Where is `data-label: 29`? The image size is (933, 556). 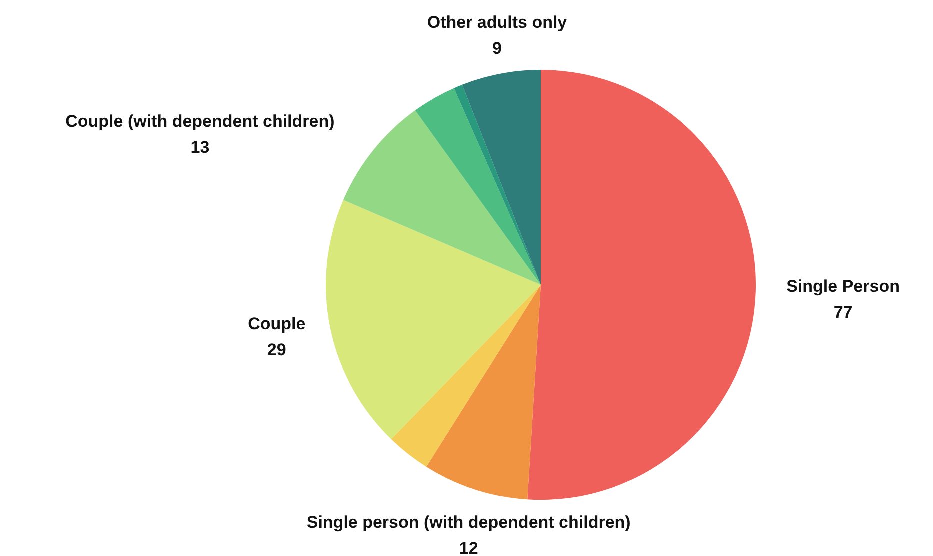 data-label: 29 is located at coordinates (276, 350).